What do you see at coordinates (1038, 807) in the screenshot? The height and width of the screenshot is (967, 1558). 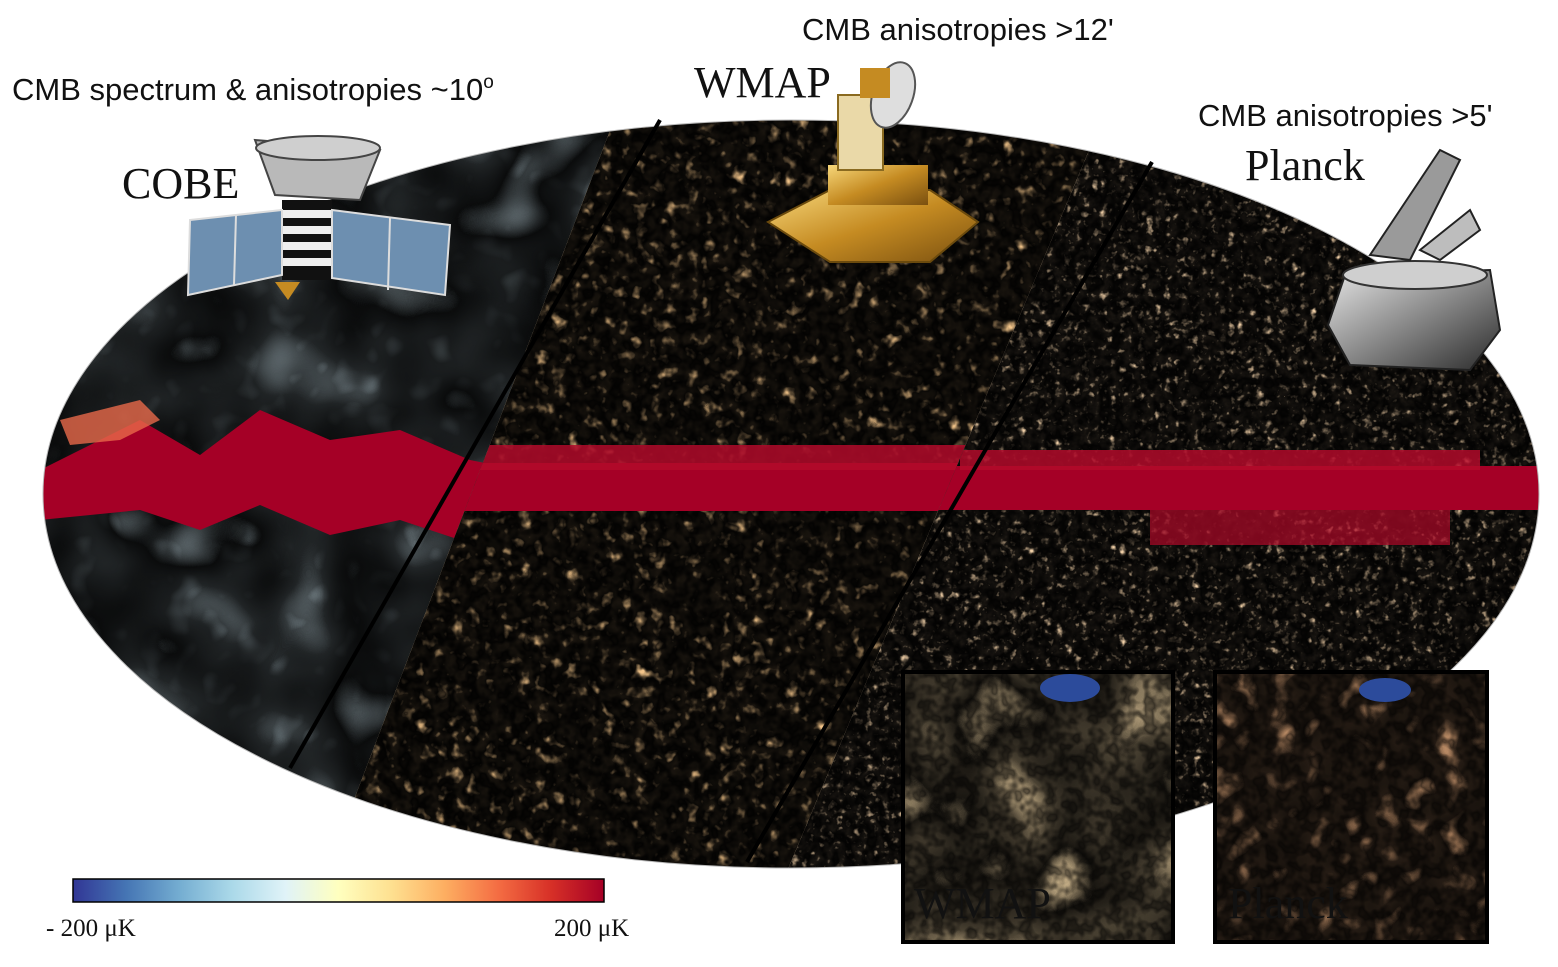 I see `wmap-inset: WMAP` at bounding box center [1038, 807].